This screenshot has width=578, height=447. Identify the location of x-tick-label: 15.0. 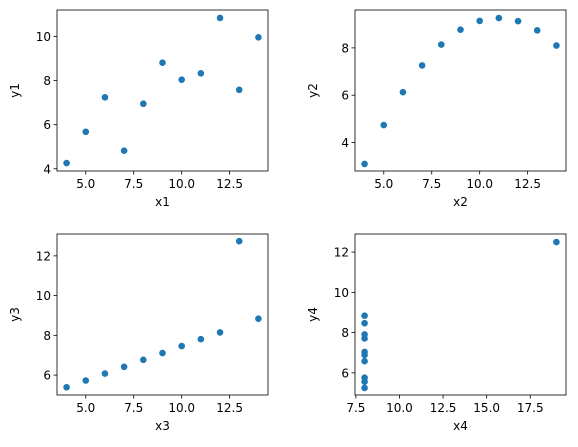
(486, 408).